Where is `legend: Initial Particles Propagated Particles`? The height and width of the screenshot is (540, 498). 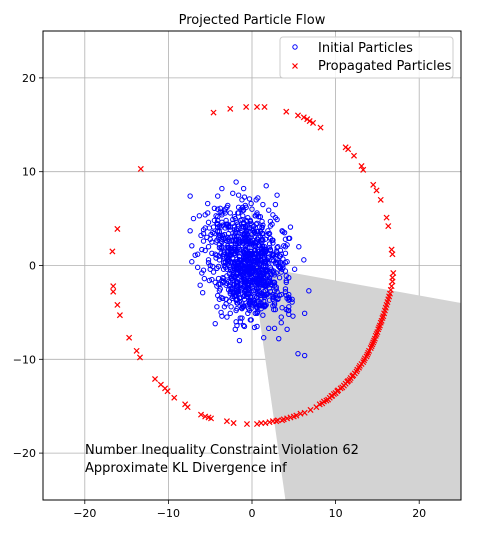 legend: Initial Particles Propagated Particles is located at coordinates (366, 57).